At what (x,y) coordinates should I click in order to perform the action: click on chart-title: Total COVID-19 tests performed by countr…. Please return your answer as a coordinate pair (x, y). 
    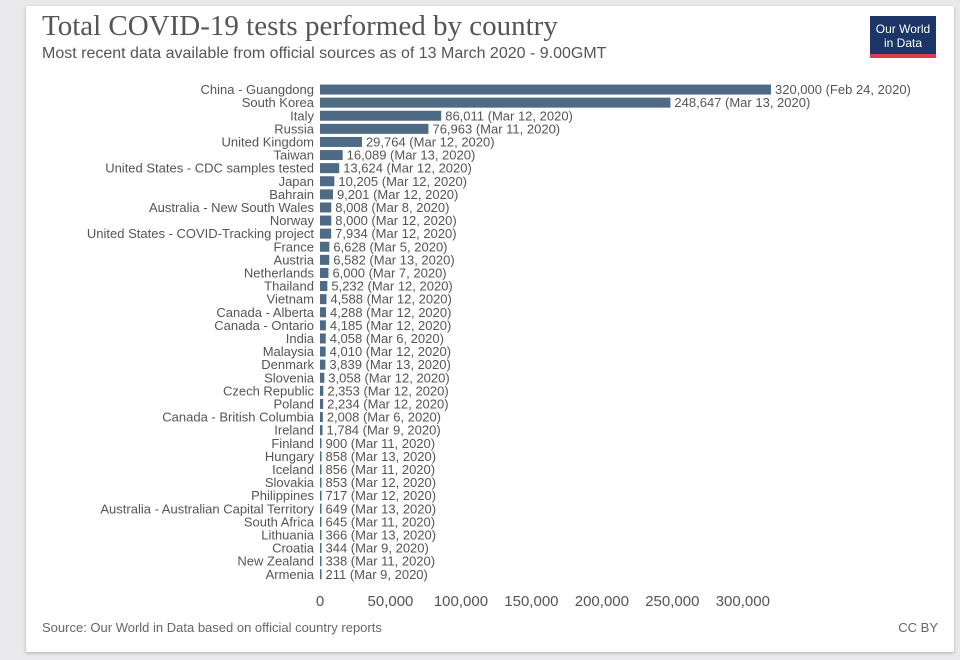
    Looking at the image, I should click on (300, 26).